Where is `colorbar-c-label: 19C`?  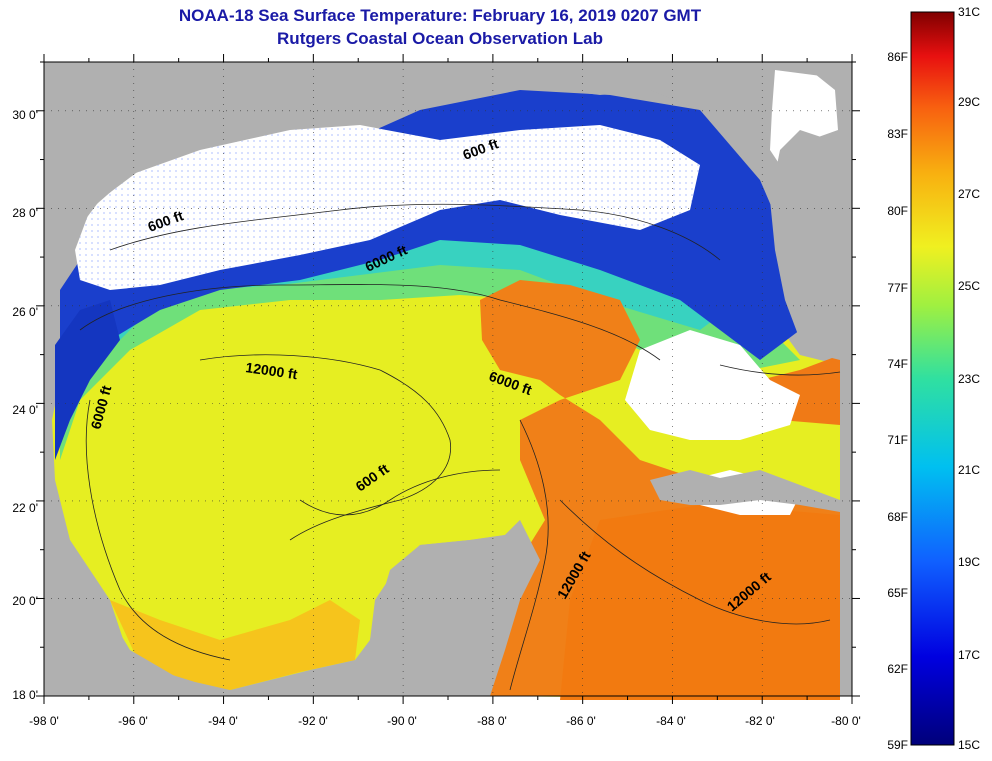 colorbar-c-label: 19C is located at coordinates (969, 562).